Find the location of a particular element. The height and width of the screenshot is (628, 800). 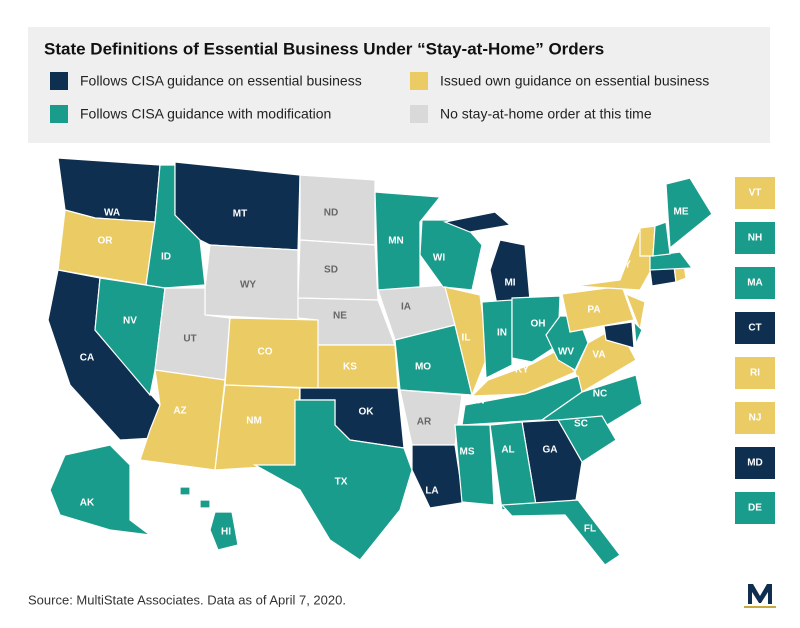

inset-state: MD is located at coordinates (755, 463).